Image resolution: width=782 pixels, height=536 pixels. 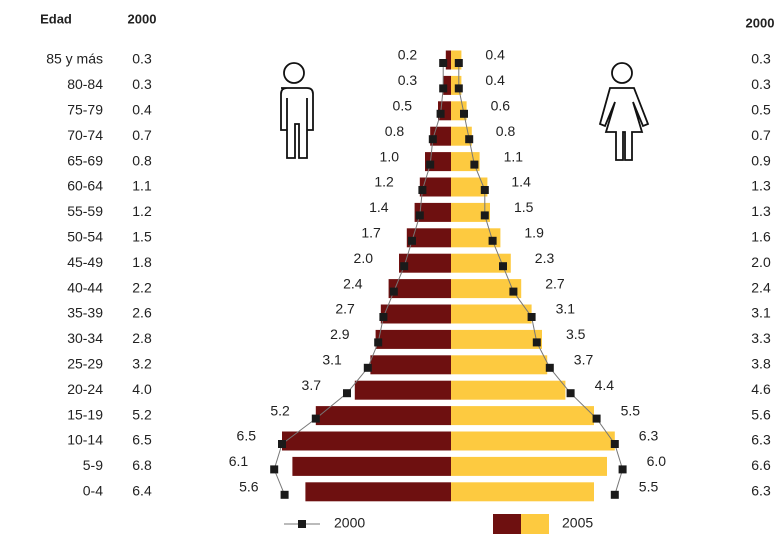 I want to click on age-label: 70-74, so click(x=85, y=135).